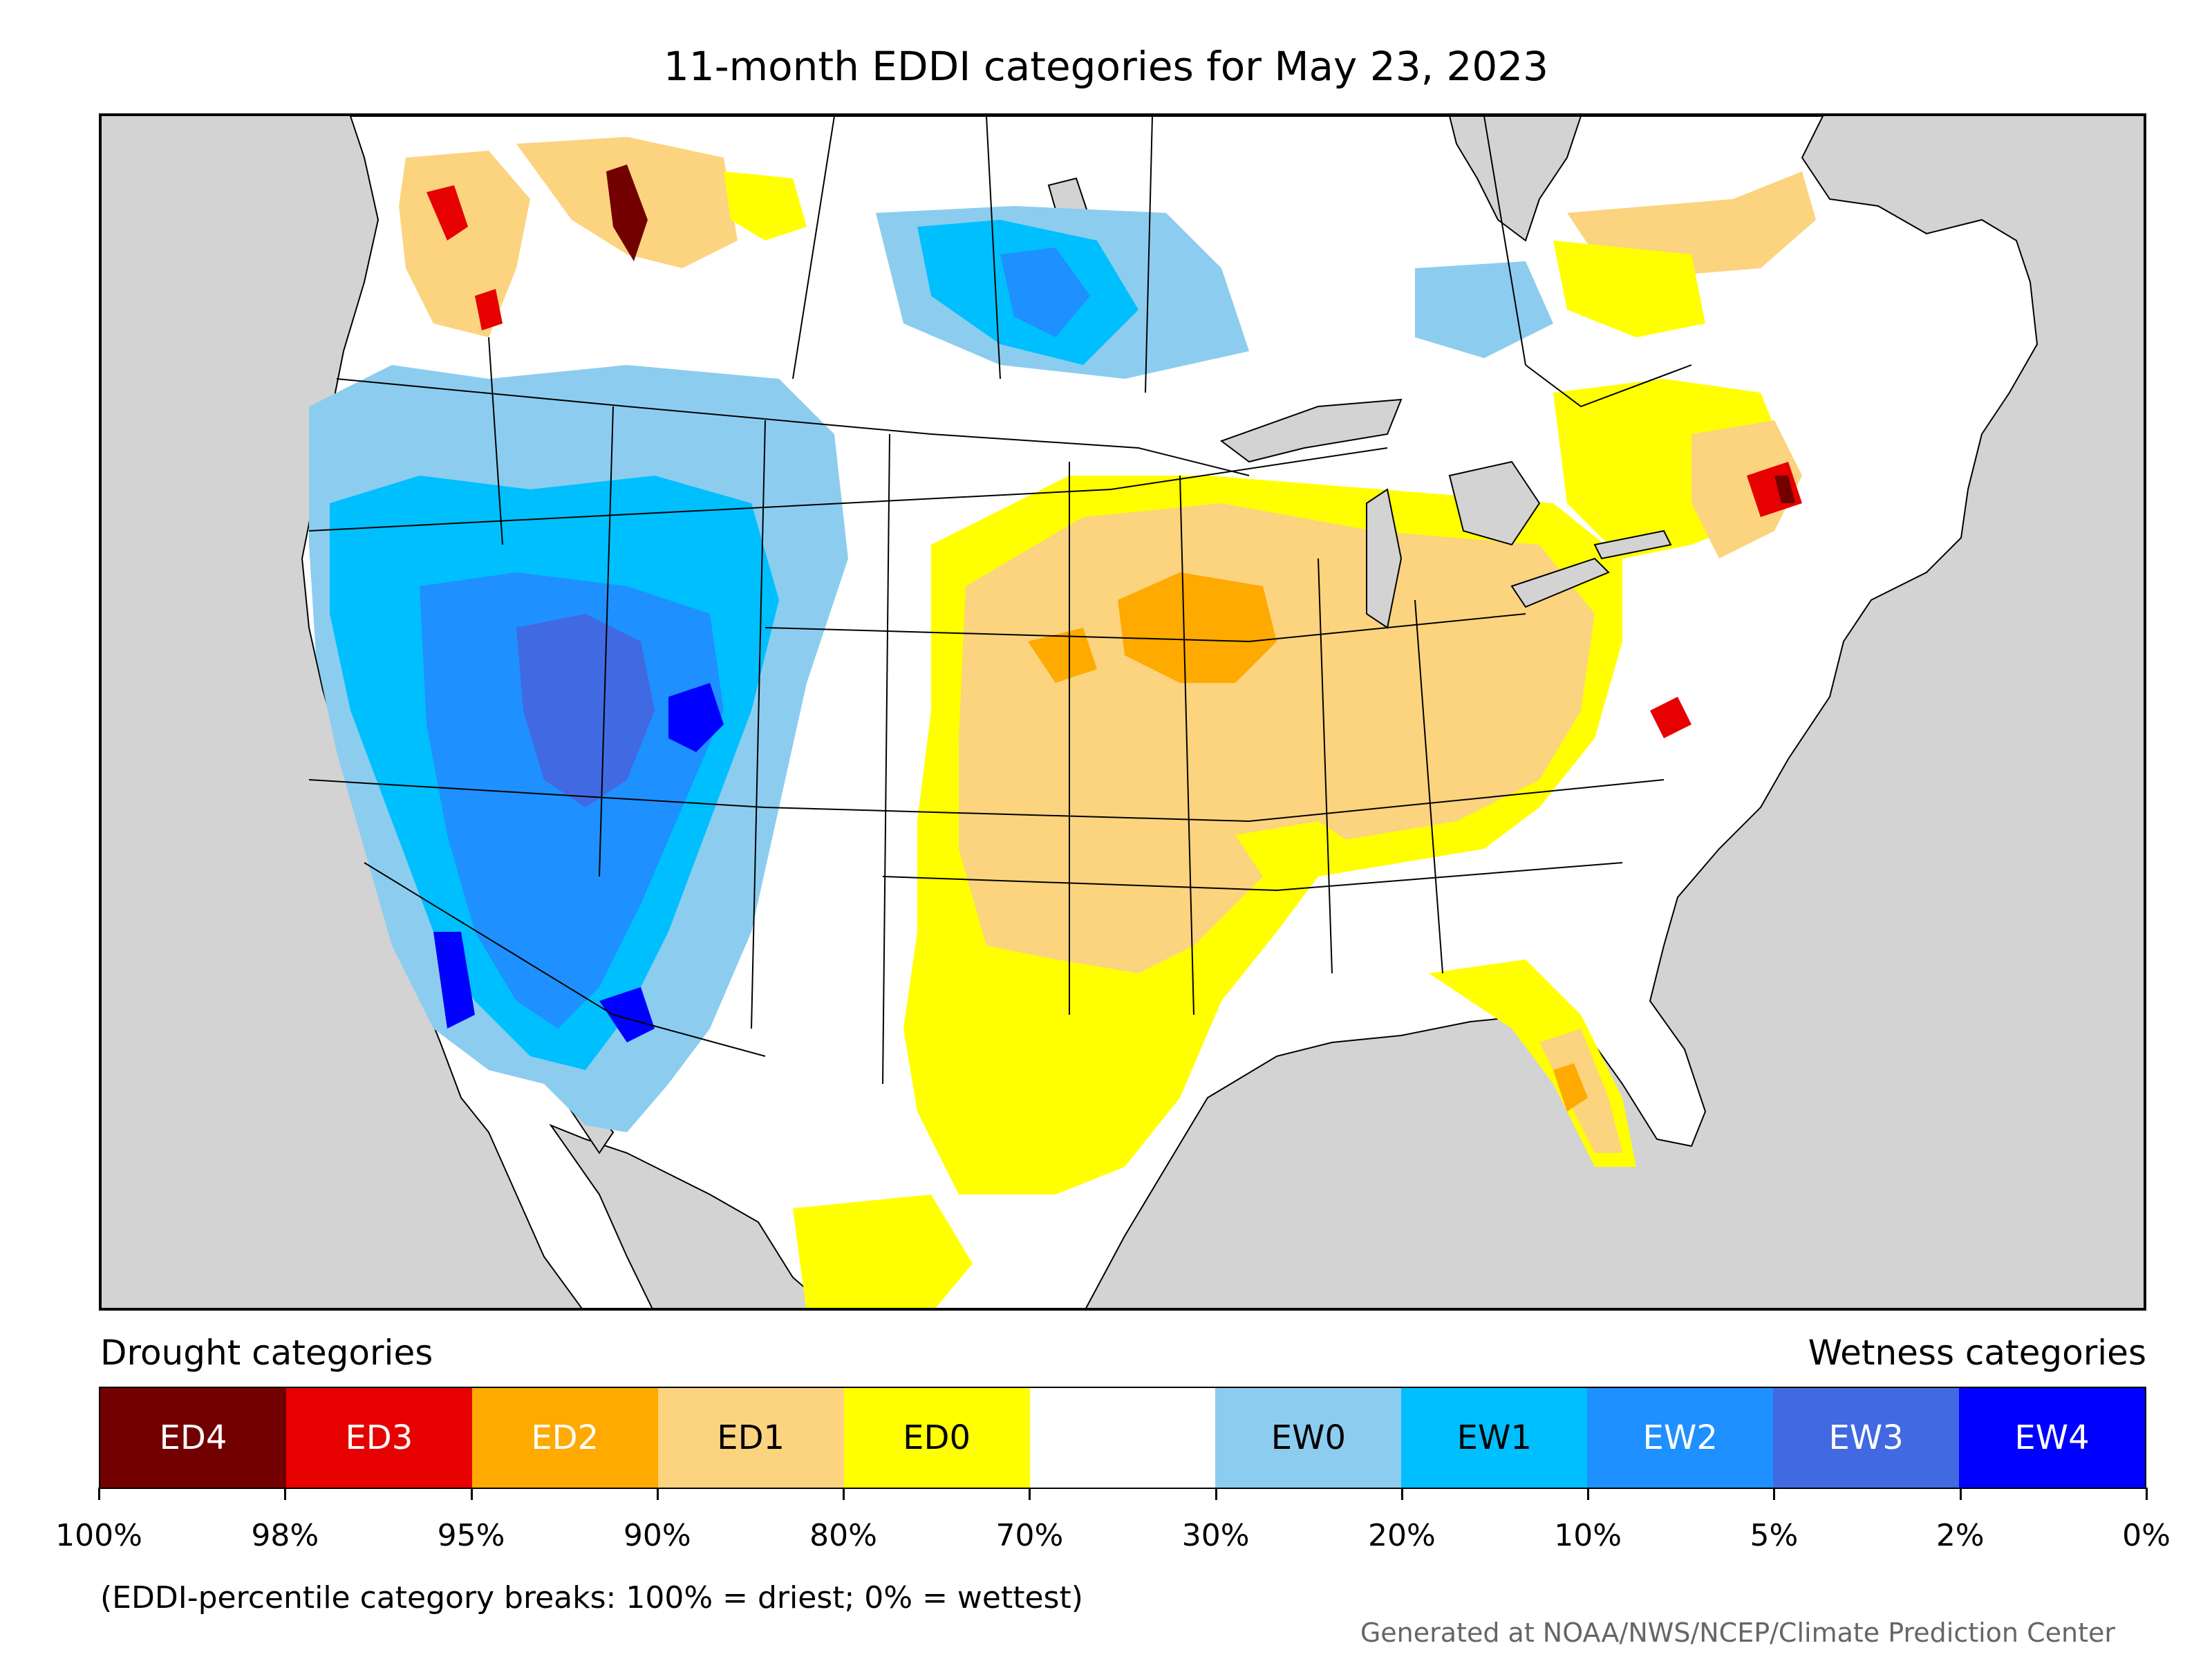 Image resolution: width=2212 pixels, height=1659 pixels. I want to click on color-legend: ED4 ED3 ED2 ED1 ED0 EW0 EW1 EW2 EW3 EW4, so click(1122, 1438).